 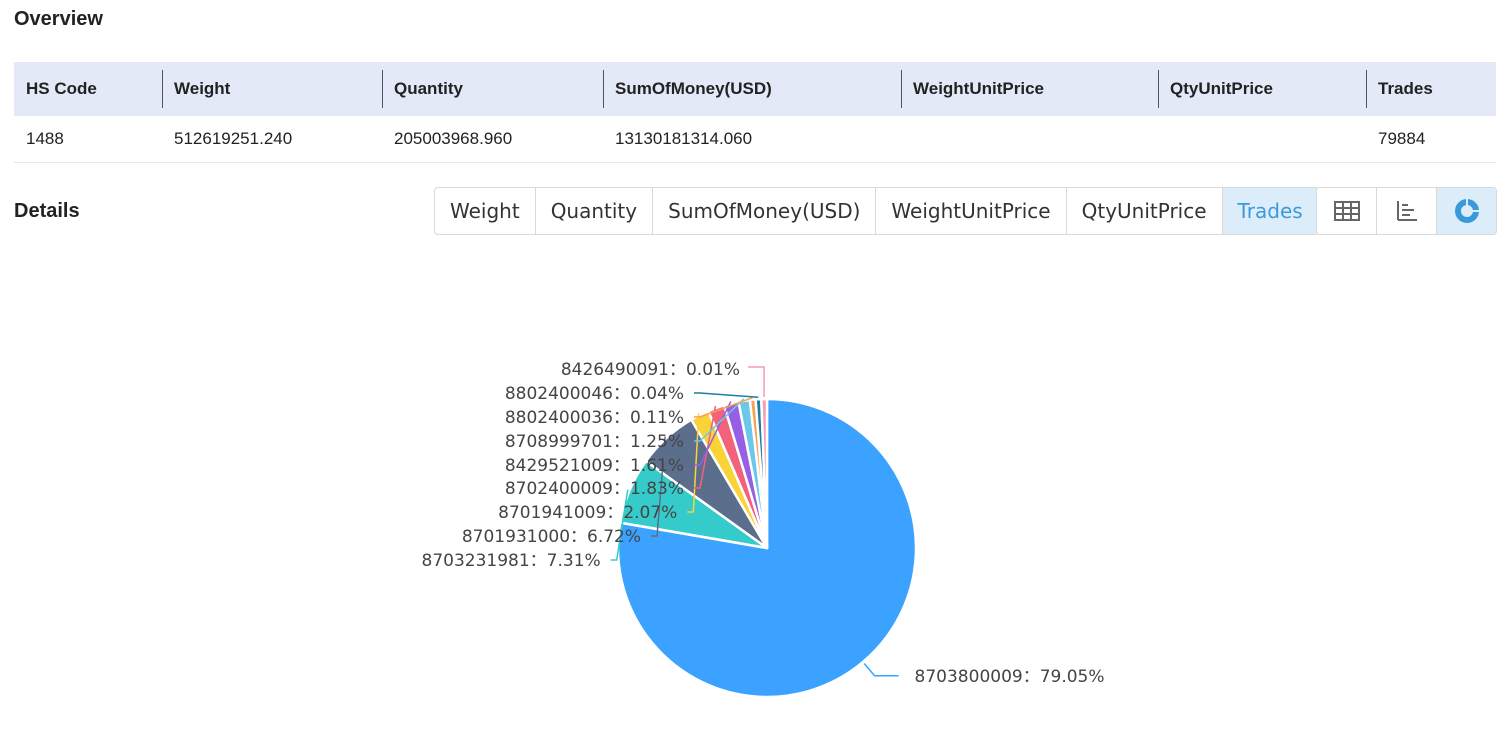 What do you see at coordinates (1270, 211) in the screenshot?
I see `tab-trades: Trades` at bounding box center [1270, 211].